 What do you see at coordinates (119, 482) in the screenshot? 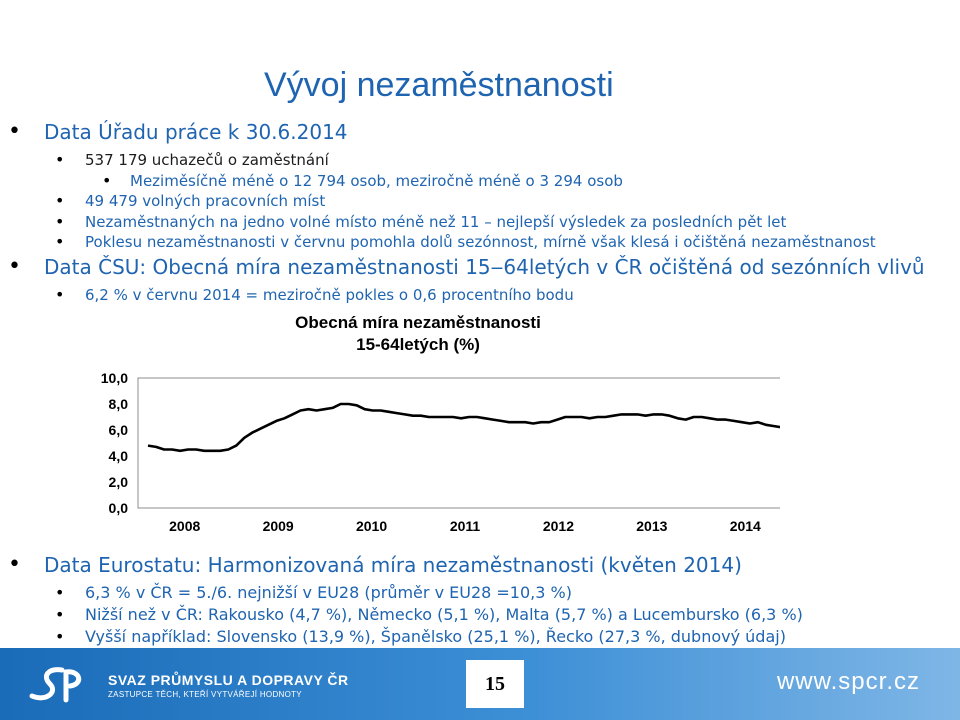
I see `y-tick-label: 2,0` at bounding box center [119, 482].